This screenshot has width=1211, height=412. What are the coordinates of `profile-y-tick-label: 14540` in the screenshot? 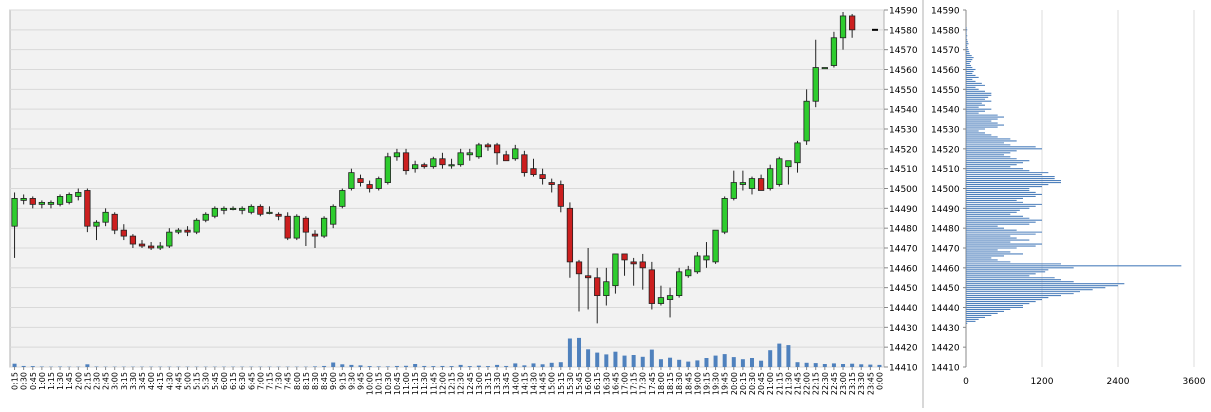 It's located at (945, 111).